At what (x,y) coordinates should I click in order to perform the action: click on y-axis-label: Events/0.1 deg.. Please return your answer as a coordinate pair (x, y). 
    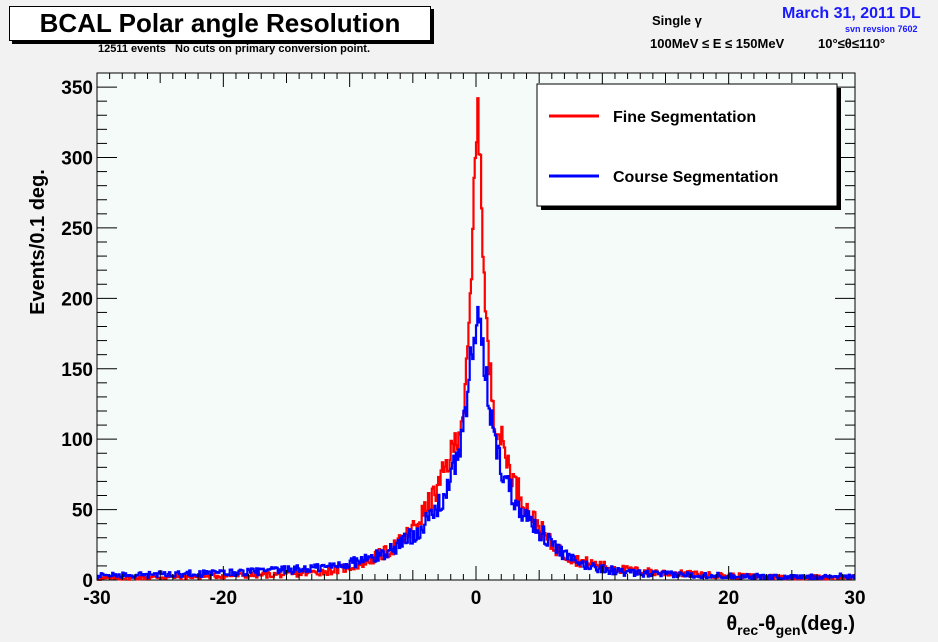
    Looking at the image, I should click on (38, 242).